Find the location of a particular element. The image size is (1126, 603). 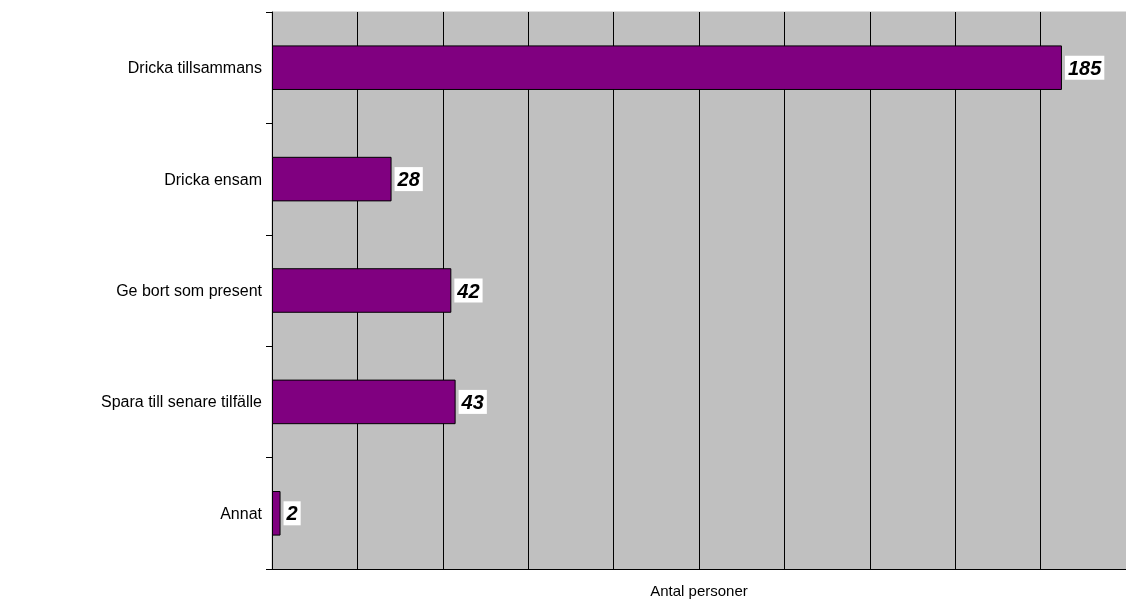

data-label: 185 is located at coordinates (1085, 67).